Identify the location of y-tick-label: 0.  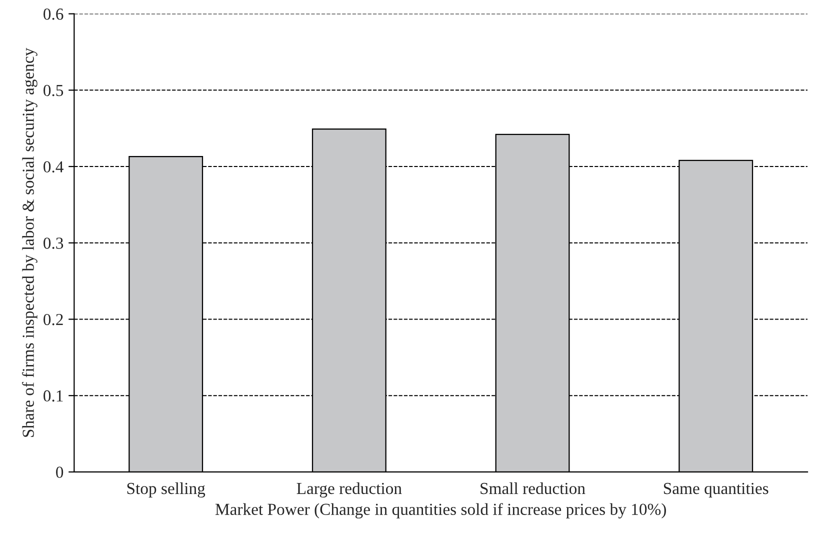
(60, 472).